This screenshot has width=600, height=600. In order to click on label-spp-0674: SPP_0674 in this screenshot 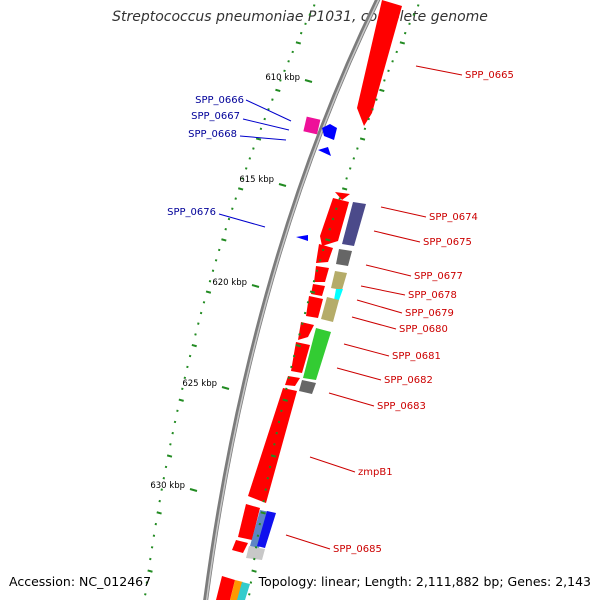, I will do `click(453, 217)`.